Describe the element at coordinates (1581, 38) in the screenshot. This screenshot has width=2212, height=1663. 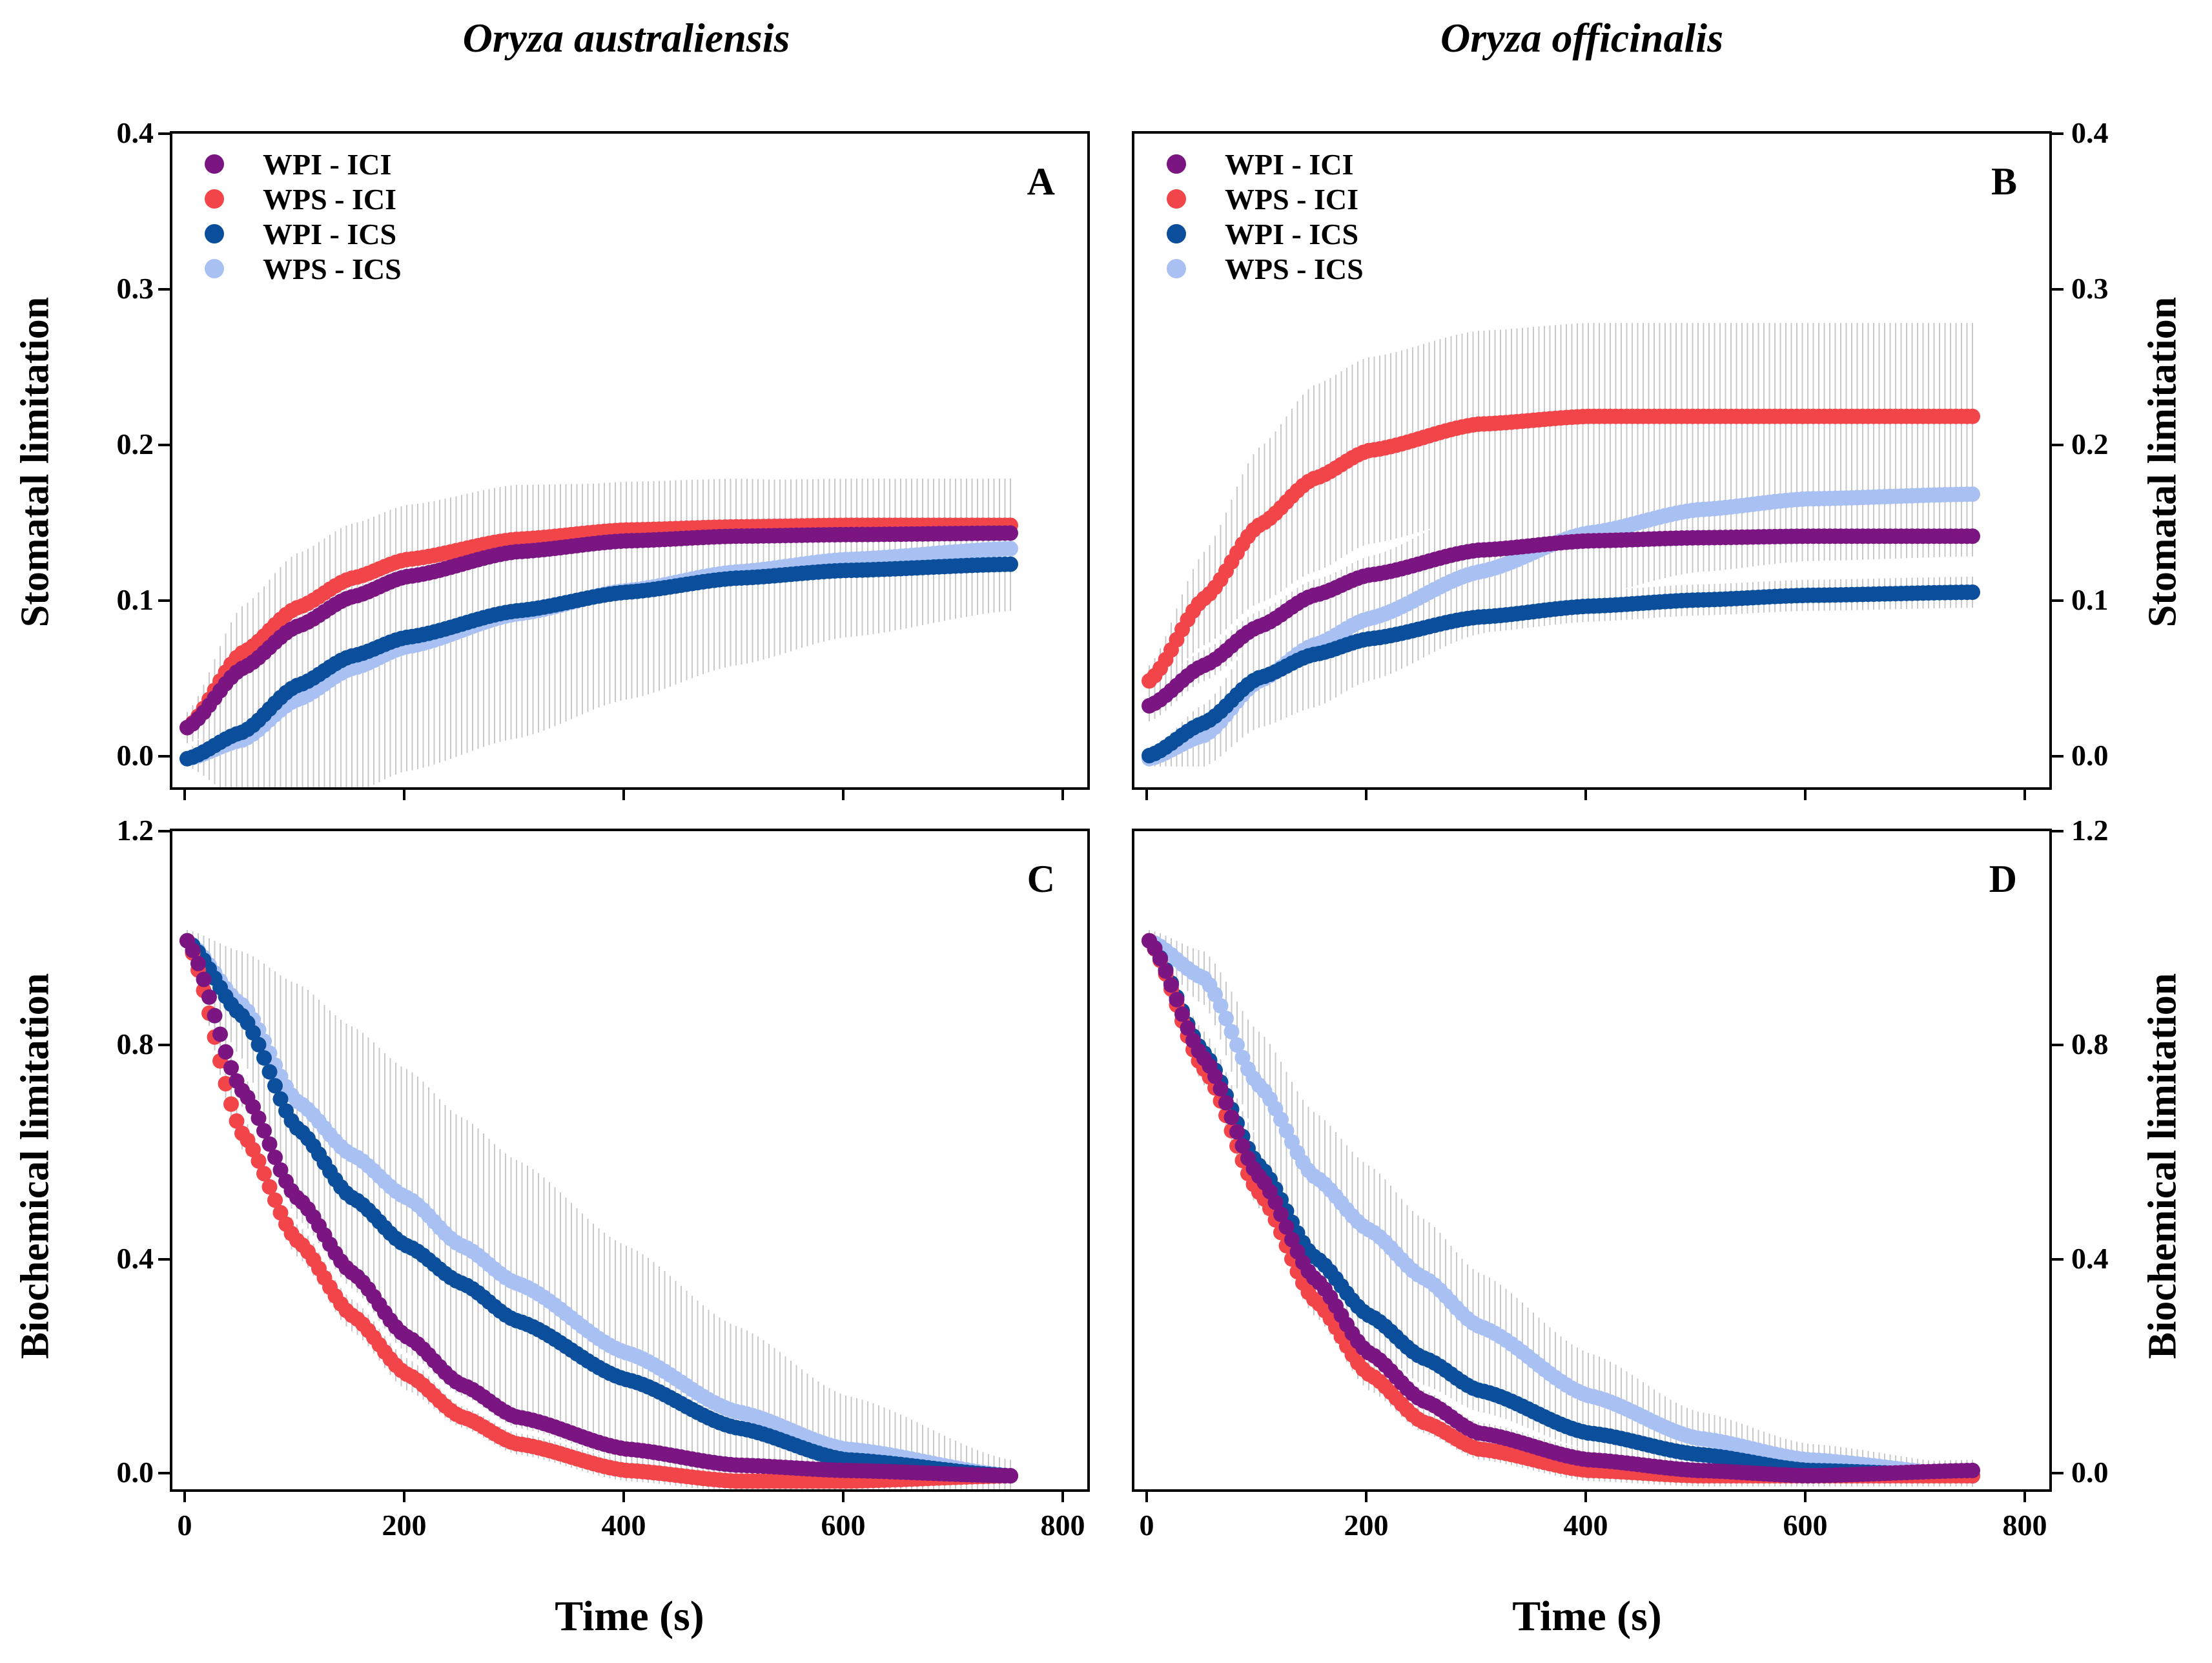
I see `column-title-right: Oryza officinalis` at that location.